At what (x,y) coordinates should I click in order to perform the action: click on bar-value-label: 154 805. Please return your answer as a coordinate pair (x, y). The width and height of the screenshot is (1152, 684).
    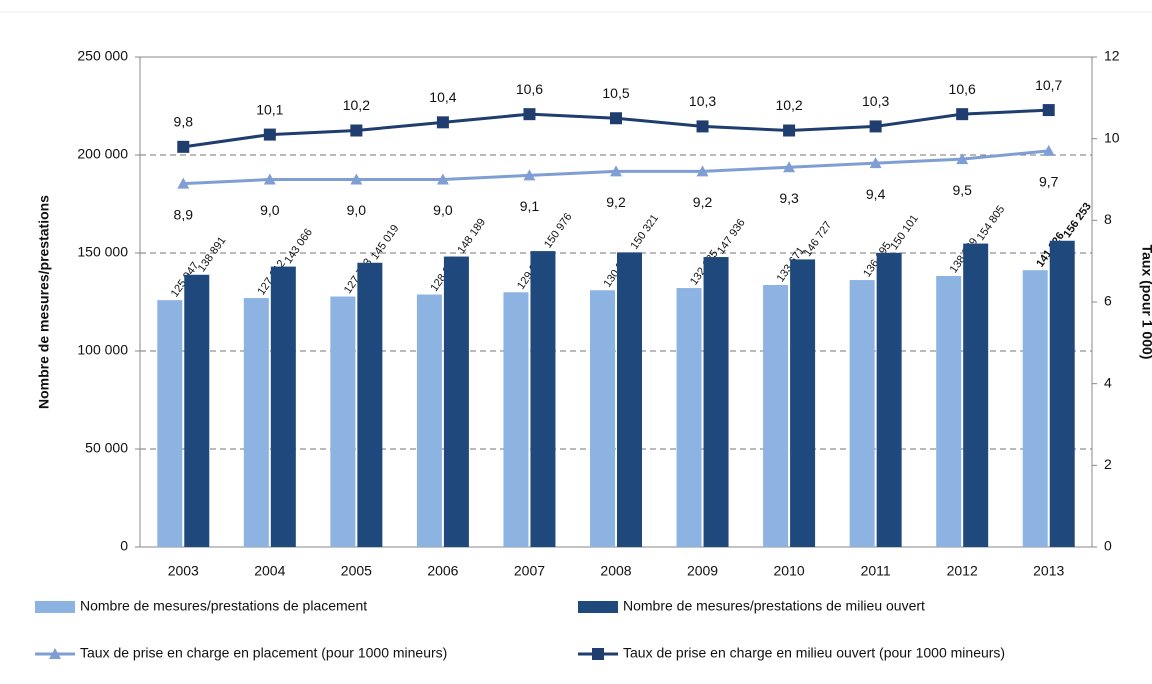
    Looking at the image, I should click on (991, 223).